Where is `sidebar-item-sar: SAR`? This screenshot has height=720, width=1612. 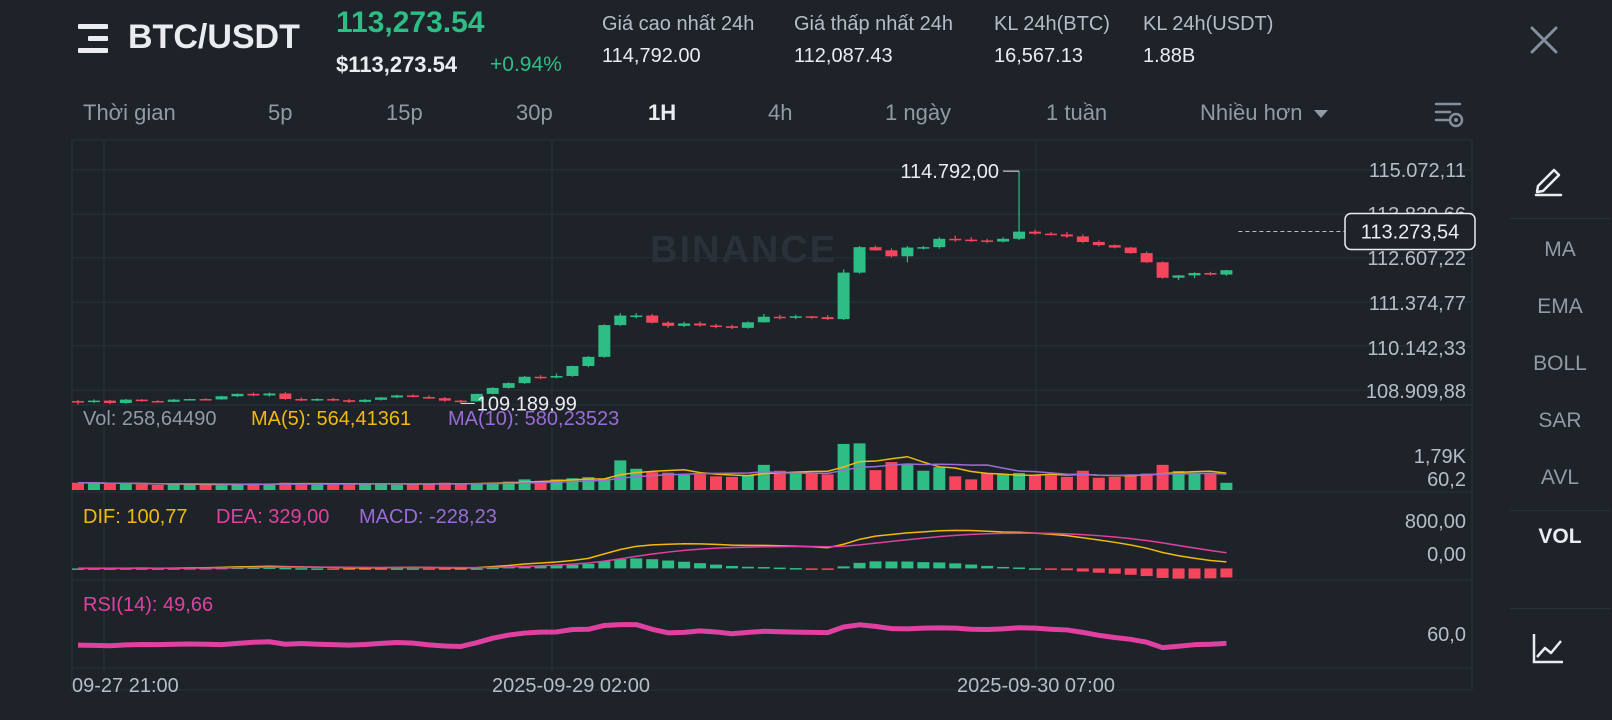
sidebar-item-sar: SAR is located at coordinates (1560, 420).